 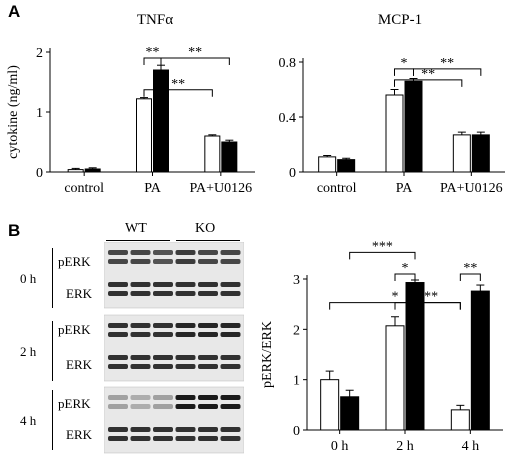 What do you see at coordinates (400, 20) in the screenshot?
I see `chart-title: MCP-1` at bounding box center [400, 20].